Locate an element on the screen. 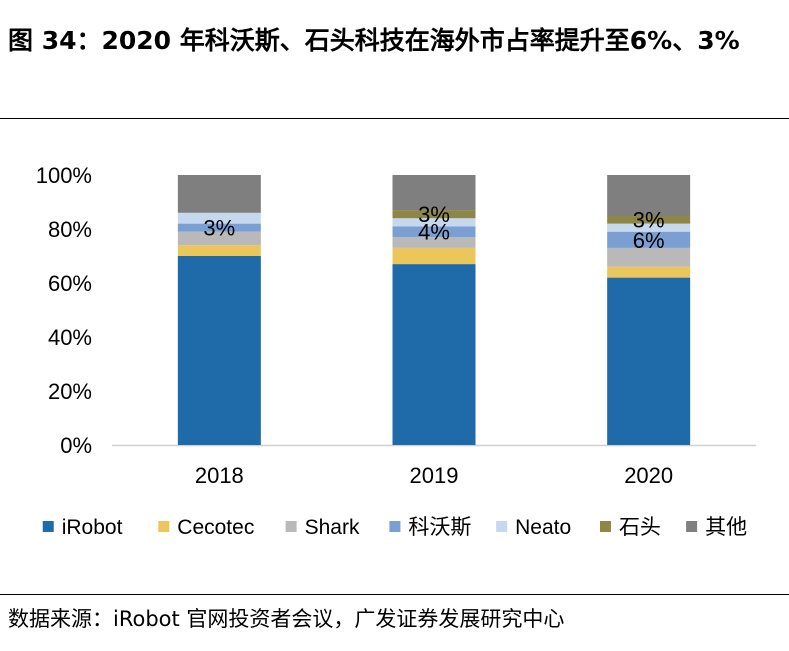 The width and height of the screenshot is (789, 651). legend-label: Neato is located at coordinates (543, 527).